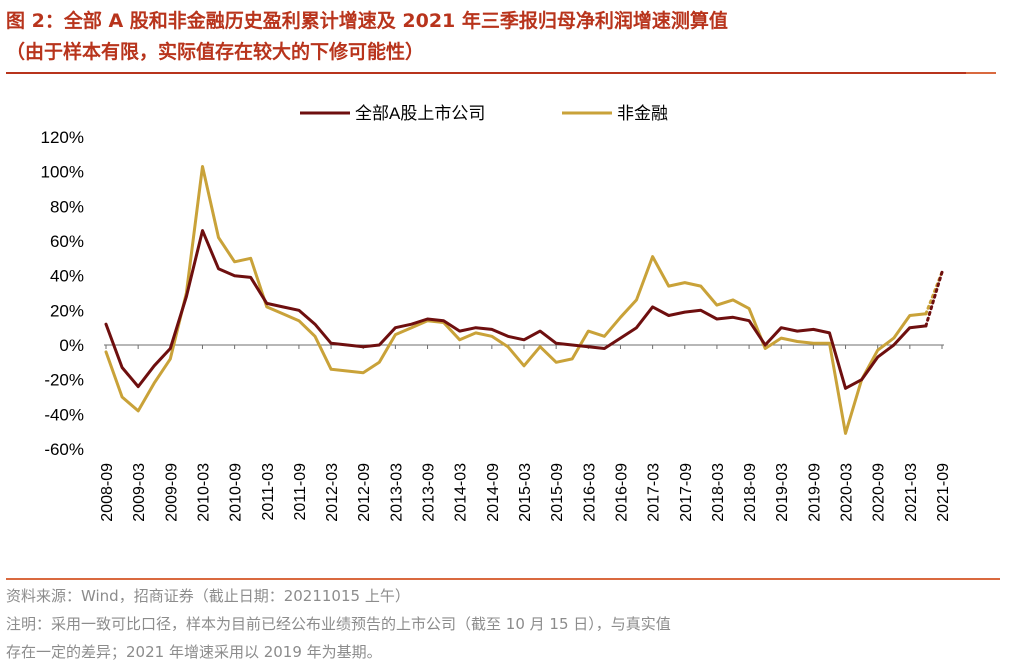 Image resolution: width=1009 pixels, height=672 pixels. Describe the element at coordinates (64, 414) in the screenshot. I see `y-tick-label: -40%` at that location.